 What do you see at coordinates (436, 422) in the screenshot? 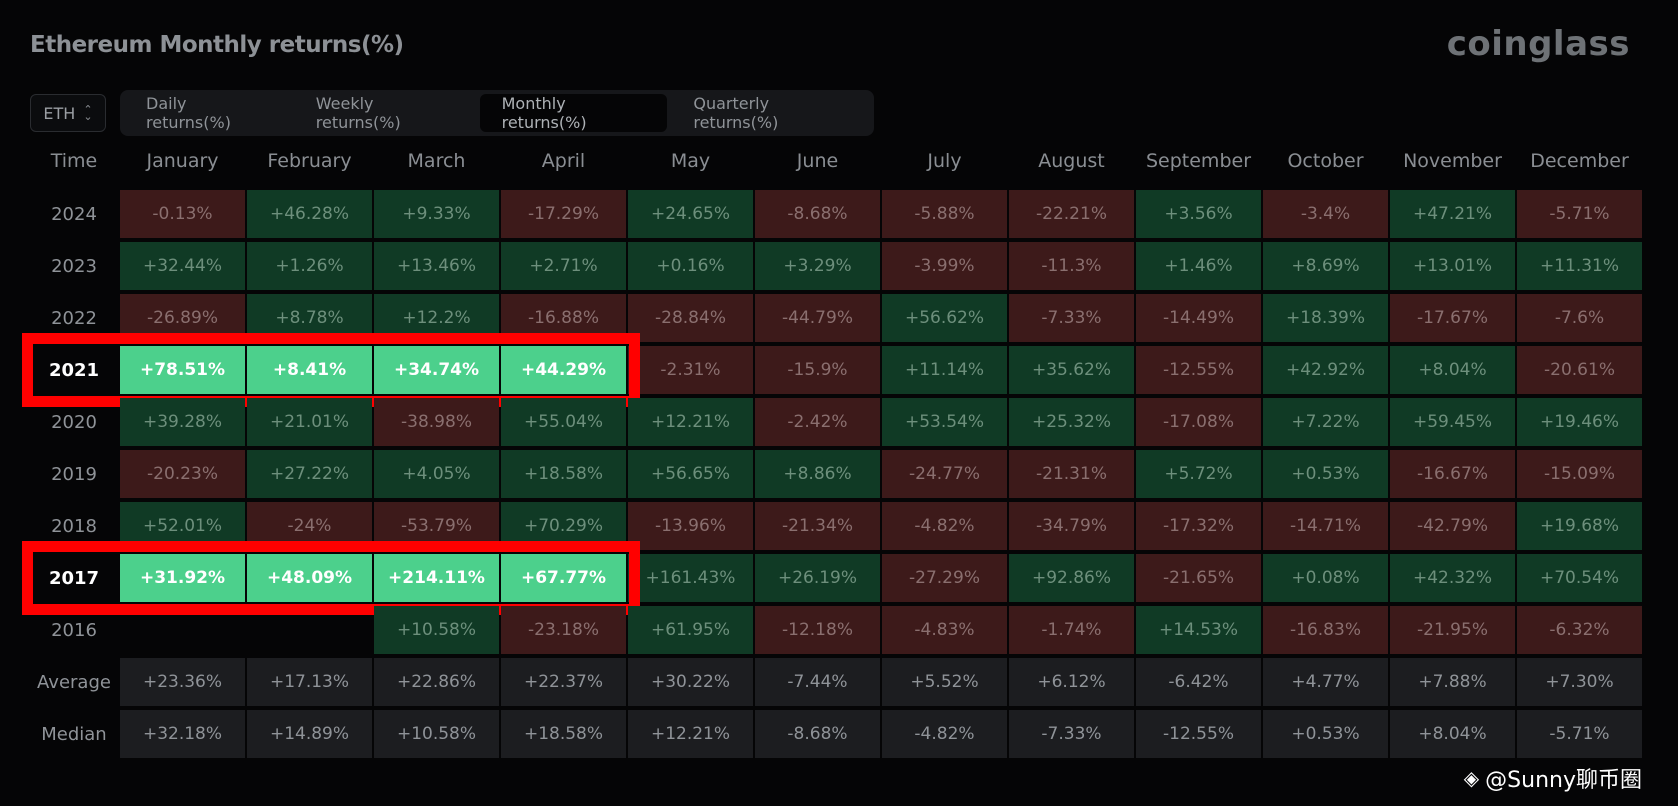
I see `table-cell: -38.98%` at bounding box center [436, 422].